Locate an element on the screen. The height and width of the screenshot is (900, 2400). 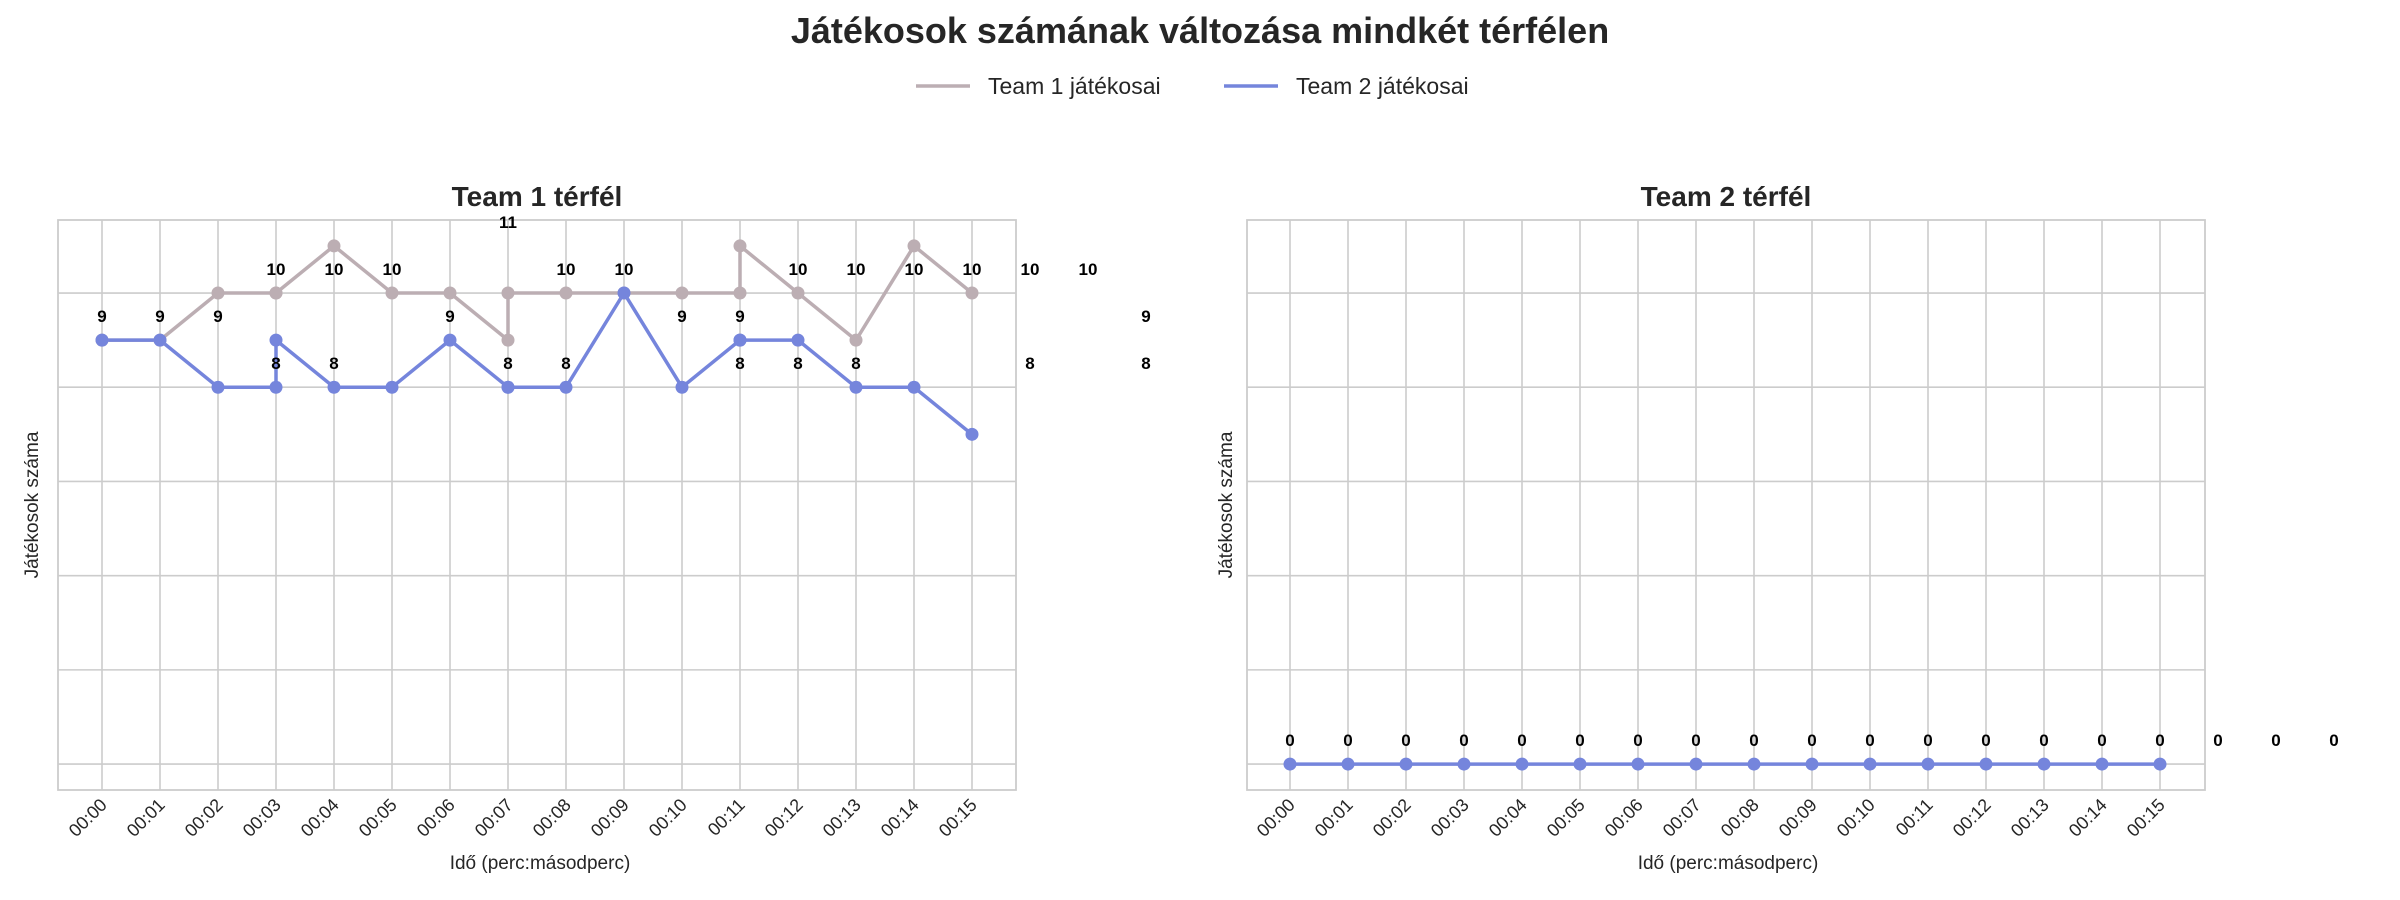
series-line is located at coordinates (538, 293).